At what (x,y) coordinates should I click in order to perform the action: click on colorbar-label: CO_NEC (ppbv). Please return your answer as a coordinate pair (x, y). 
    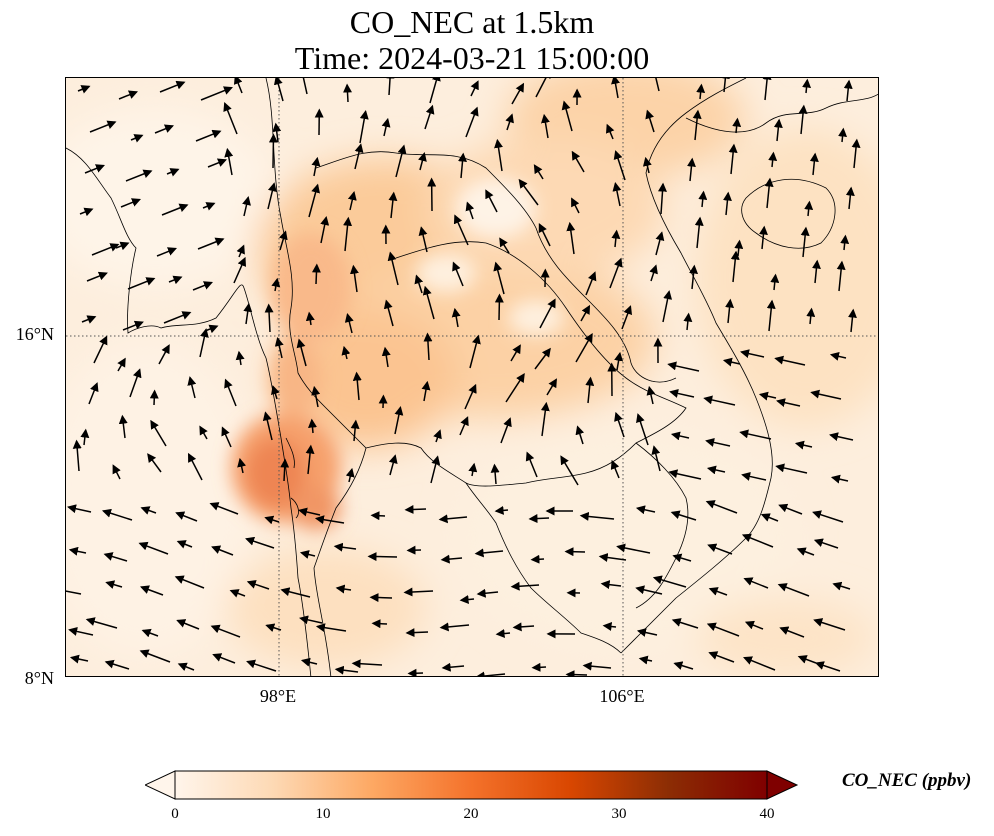
    Looking at the image, I should click on (907, 780).